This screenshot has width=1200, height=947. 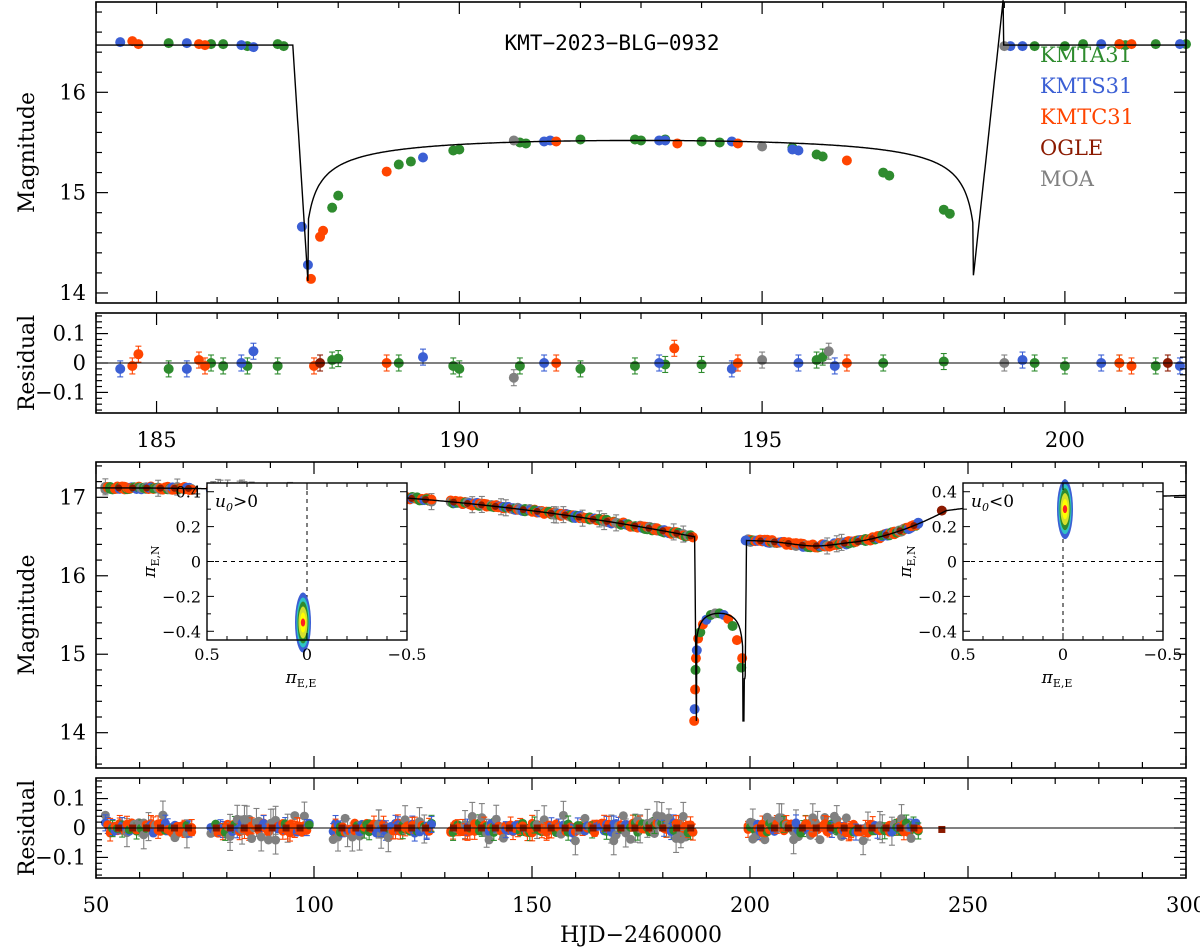 I want to click on y-tick-label: 15, so click(x=72, y=654).